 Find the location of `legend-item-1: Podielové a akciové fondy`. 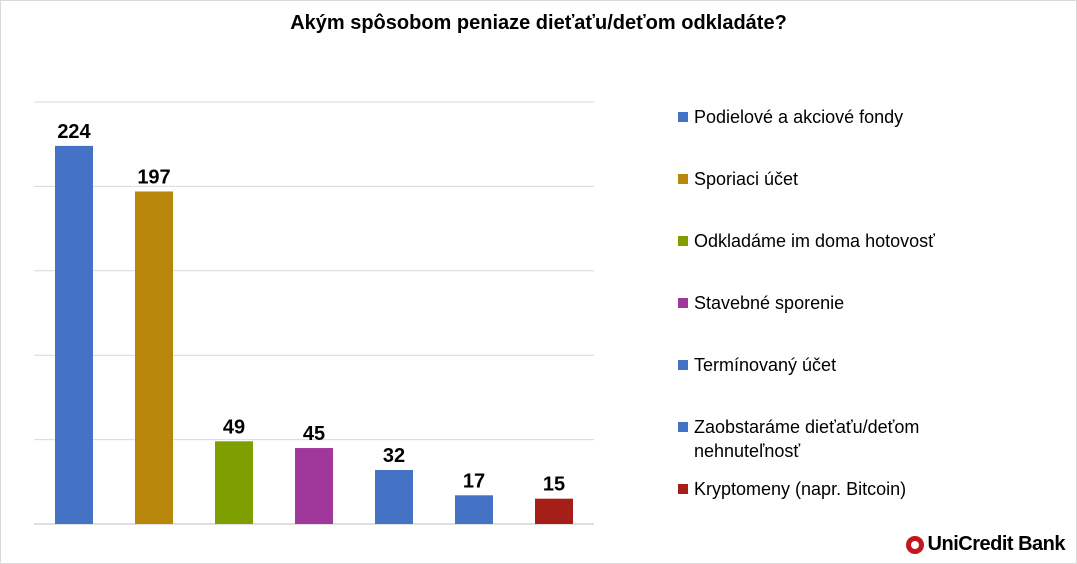

legend-item-1: Podielové a akciové fondy is located at coordinates (816, 117).